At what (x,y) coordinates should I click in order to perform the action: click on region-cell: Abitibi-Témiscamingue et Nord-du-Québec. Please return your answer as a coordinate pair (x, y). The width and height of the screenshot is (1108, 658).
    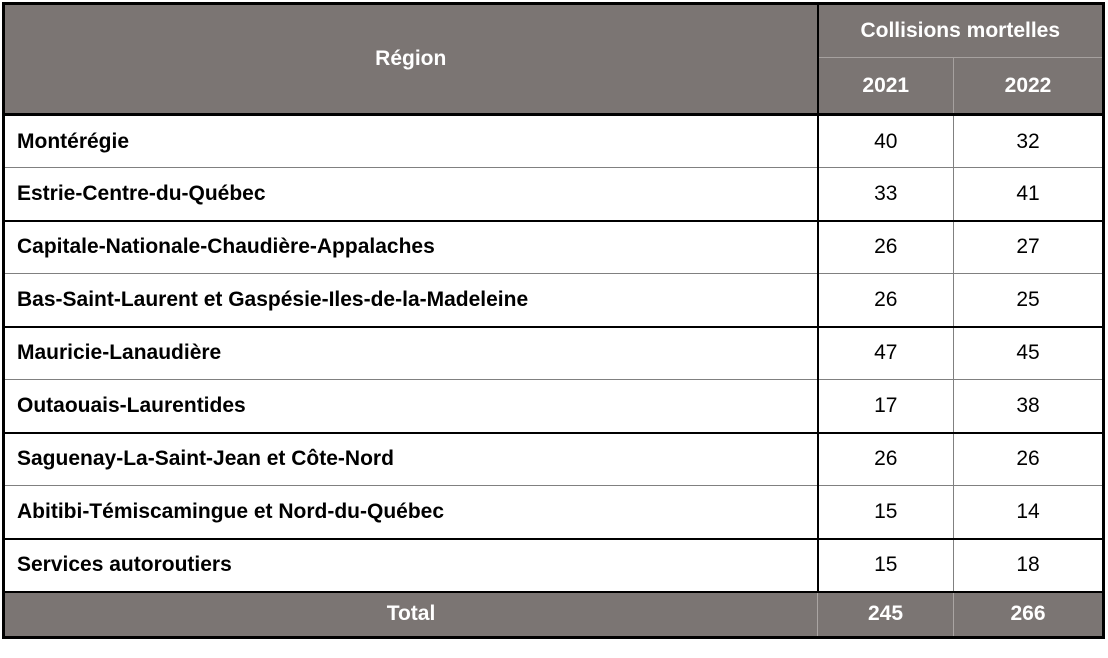
    Looking at the image, I should click on (411, 512).